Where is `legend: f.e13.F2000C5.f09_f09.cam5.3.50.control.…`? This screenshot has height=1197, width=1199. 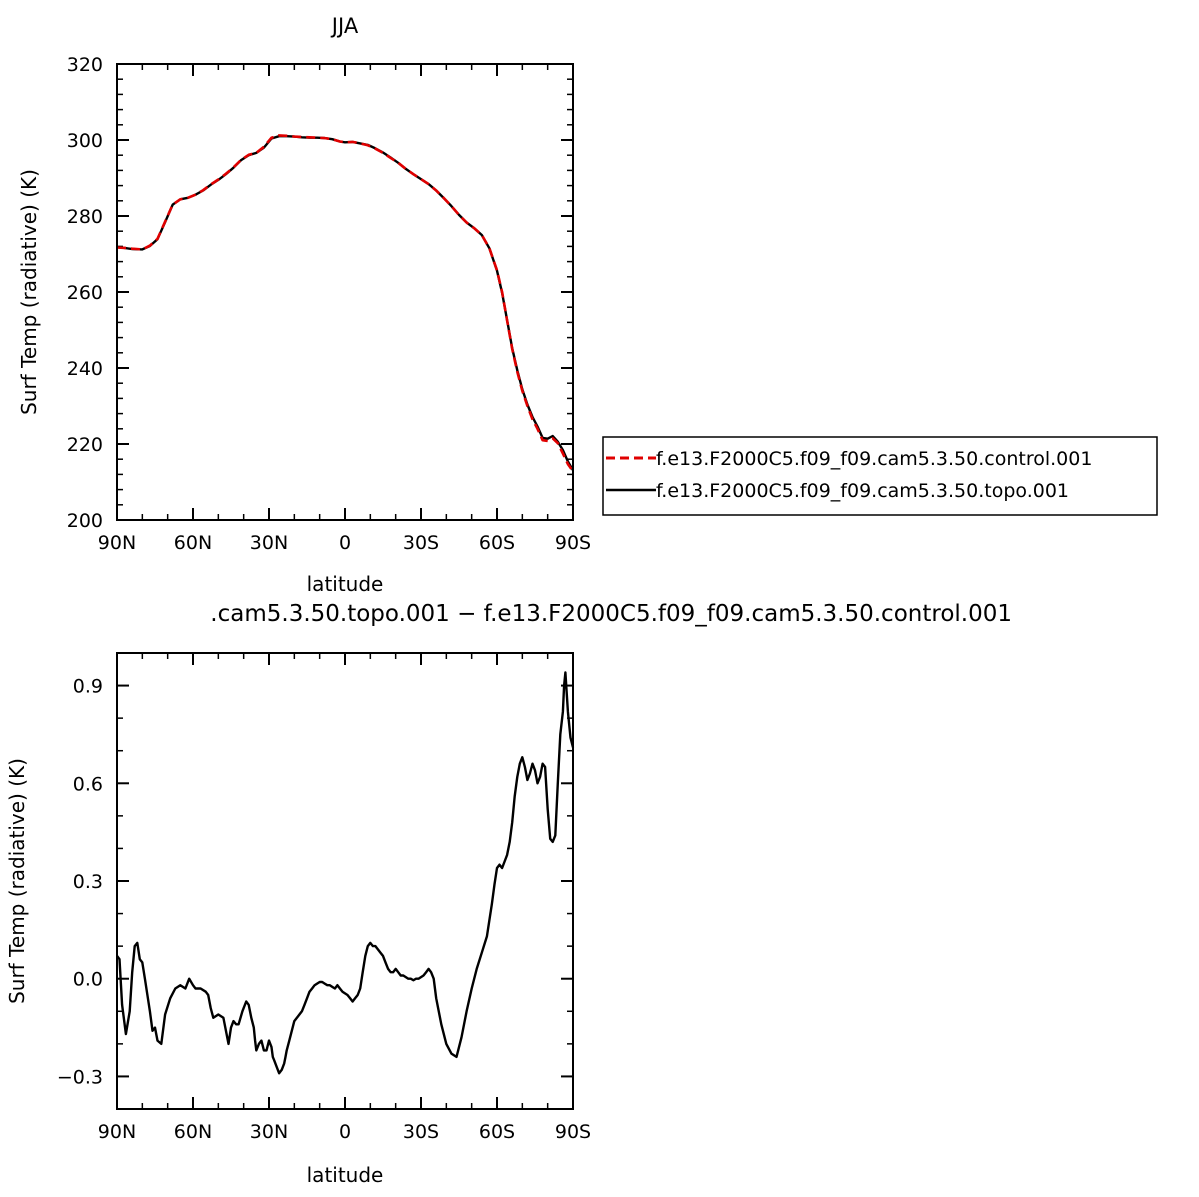
legend: f.e13.F2000C5.f09_f09.cam5.3.50.control.… is located at coordinates (880, 476).